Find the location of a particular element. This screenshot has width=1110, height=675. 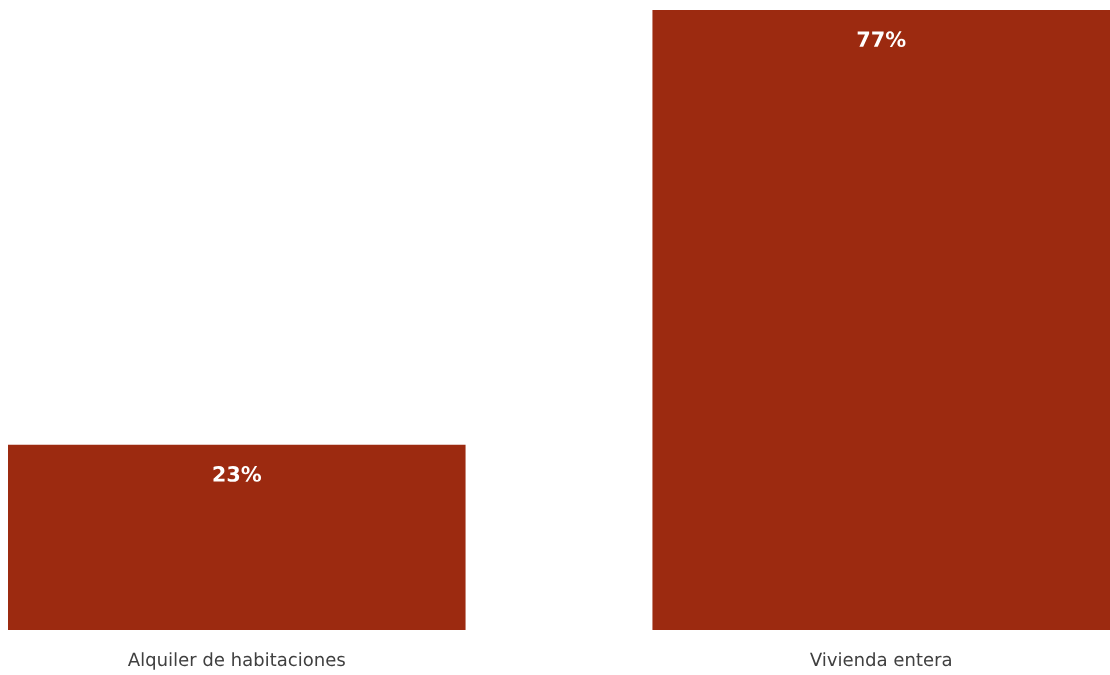

data-label: 77% is located at coordinates (881, 39).